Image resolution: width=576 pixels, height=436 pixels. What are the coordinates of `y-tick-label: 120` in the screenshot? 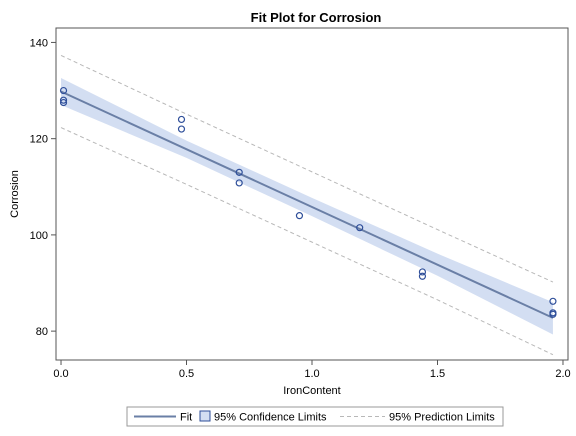 It's located at (39, 140).